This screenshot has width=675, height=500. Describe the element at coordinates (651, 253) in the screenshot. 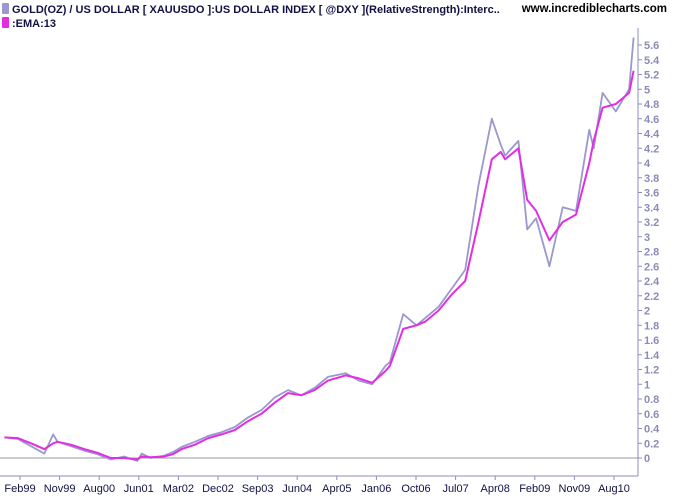

I see `y-tick-label: 2.8` at that location.